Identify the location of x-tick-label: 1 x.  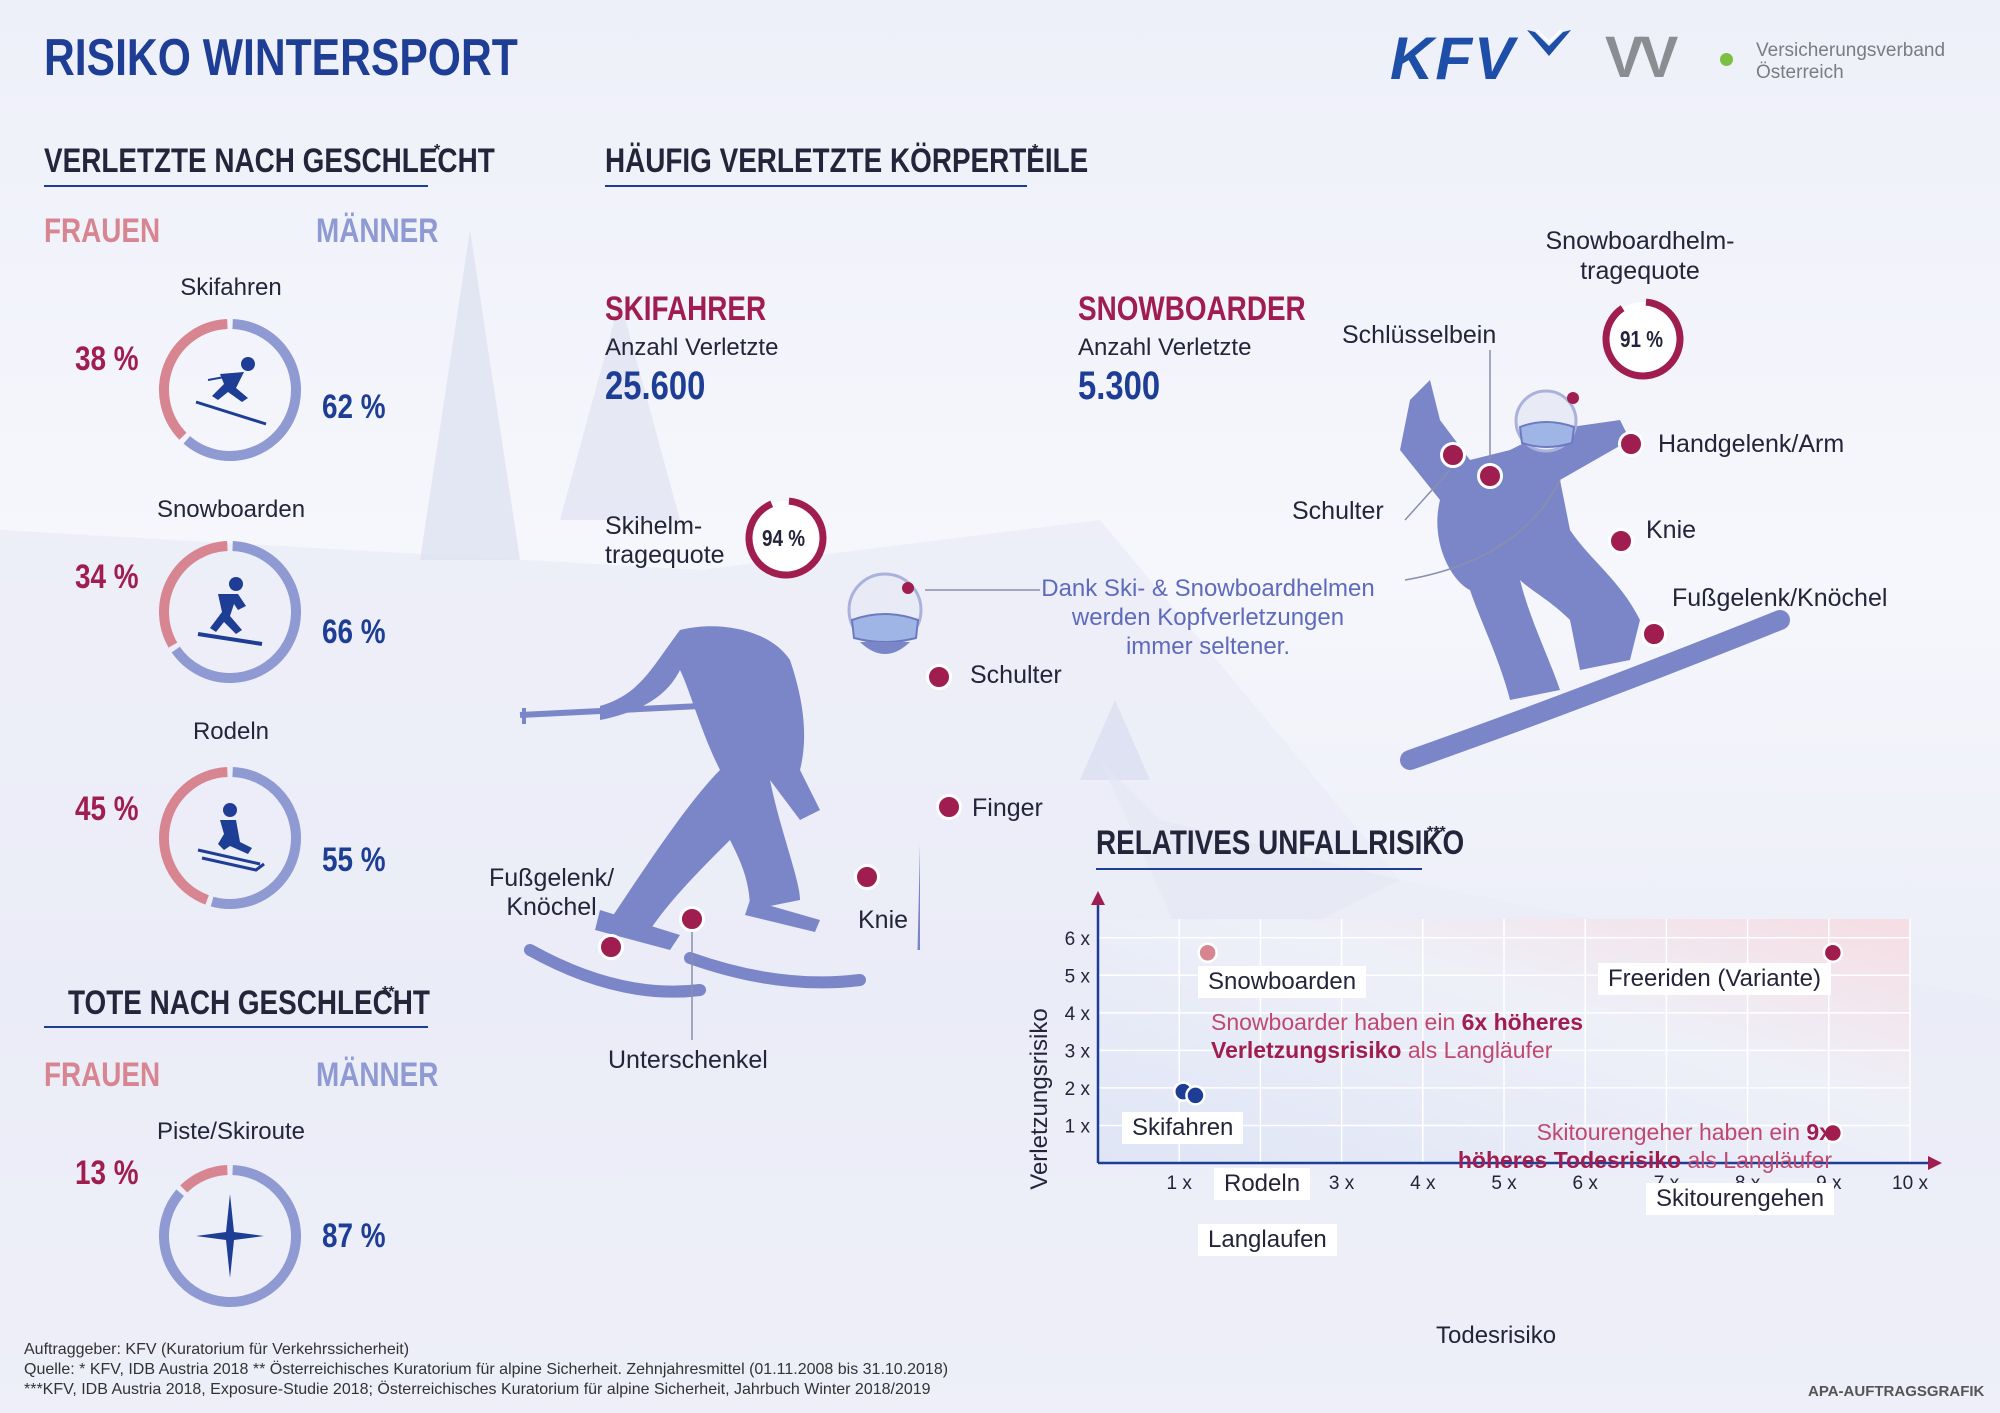
(1180, 1183).